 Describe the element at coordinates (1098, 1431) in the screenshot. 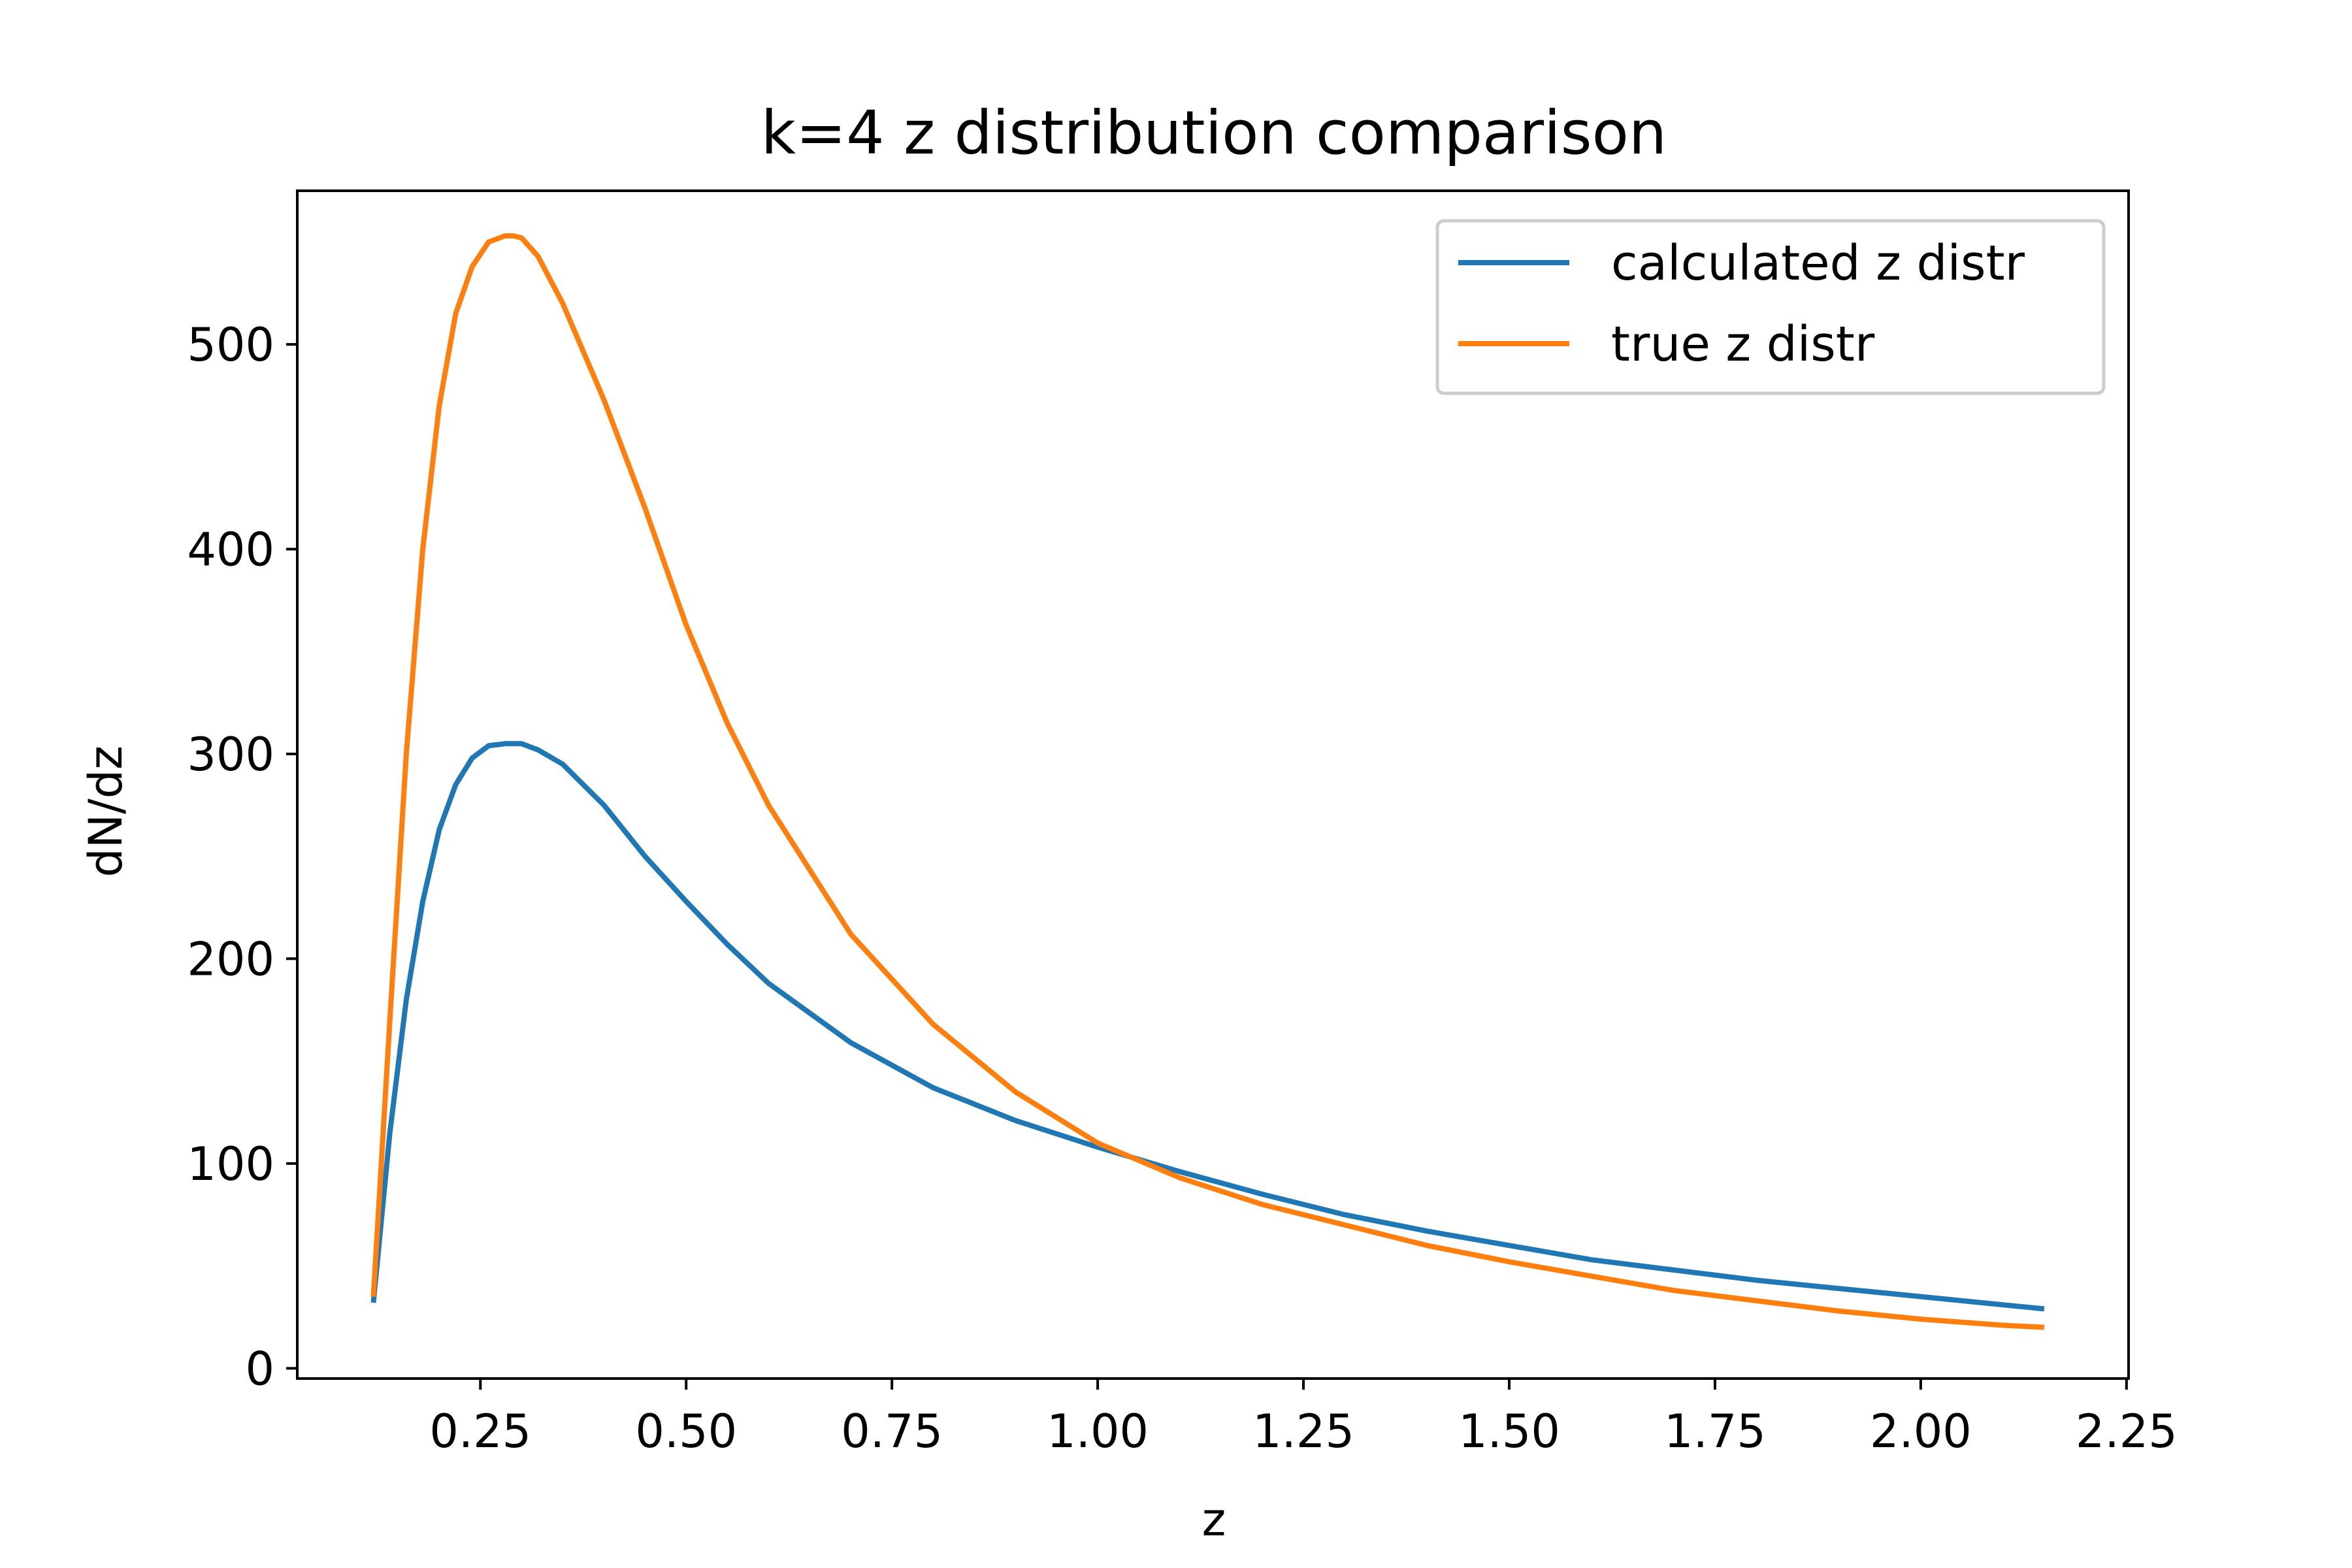

I see `x-tick-label: 1.00` at that location.